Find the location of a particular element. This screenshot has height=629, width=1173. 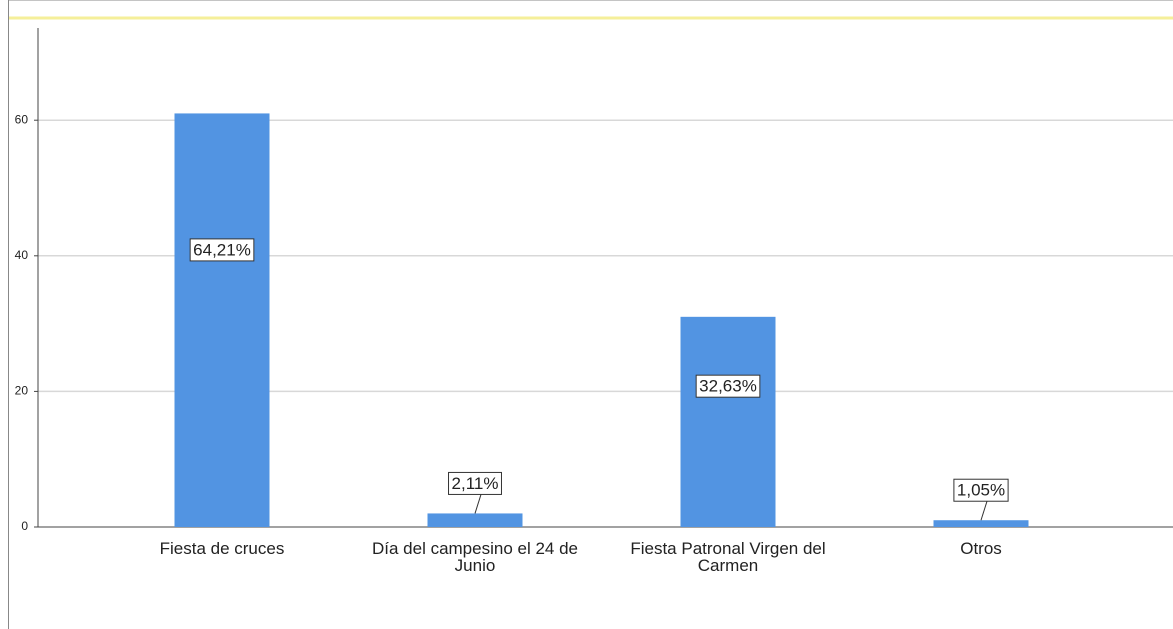

y-tick-label: 20 is located at coordinates (22, 391).